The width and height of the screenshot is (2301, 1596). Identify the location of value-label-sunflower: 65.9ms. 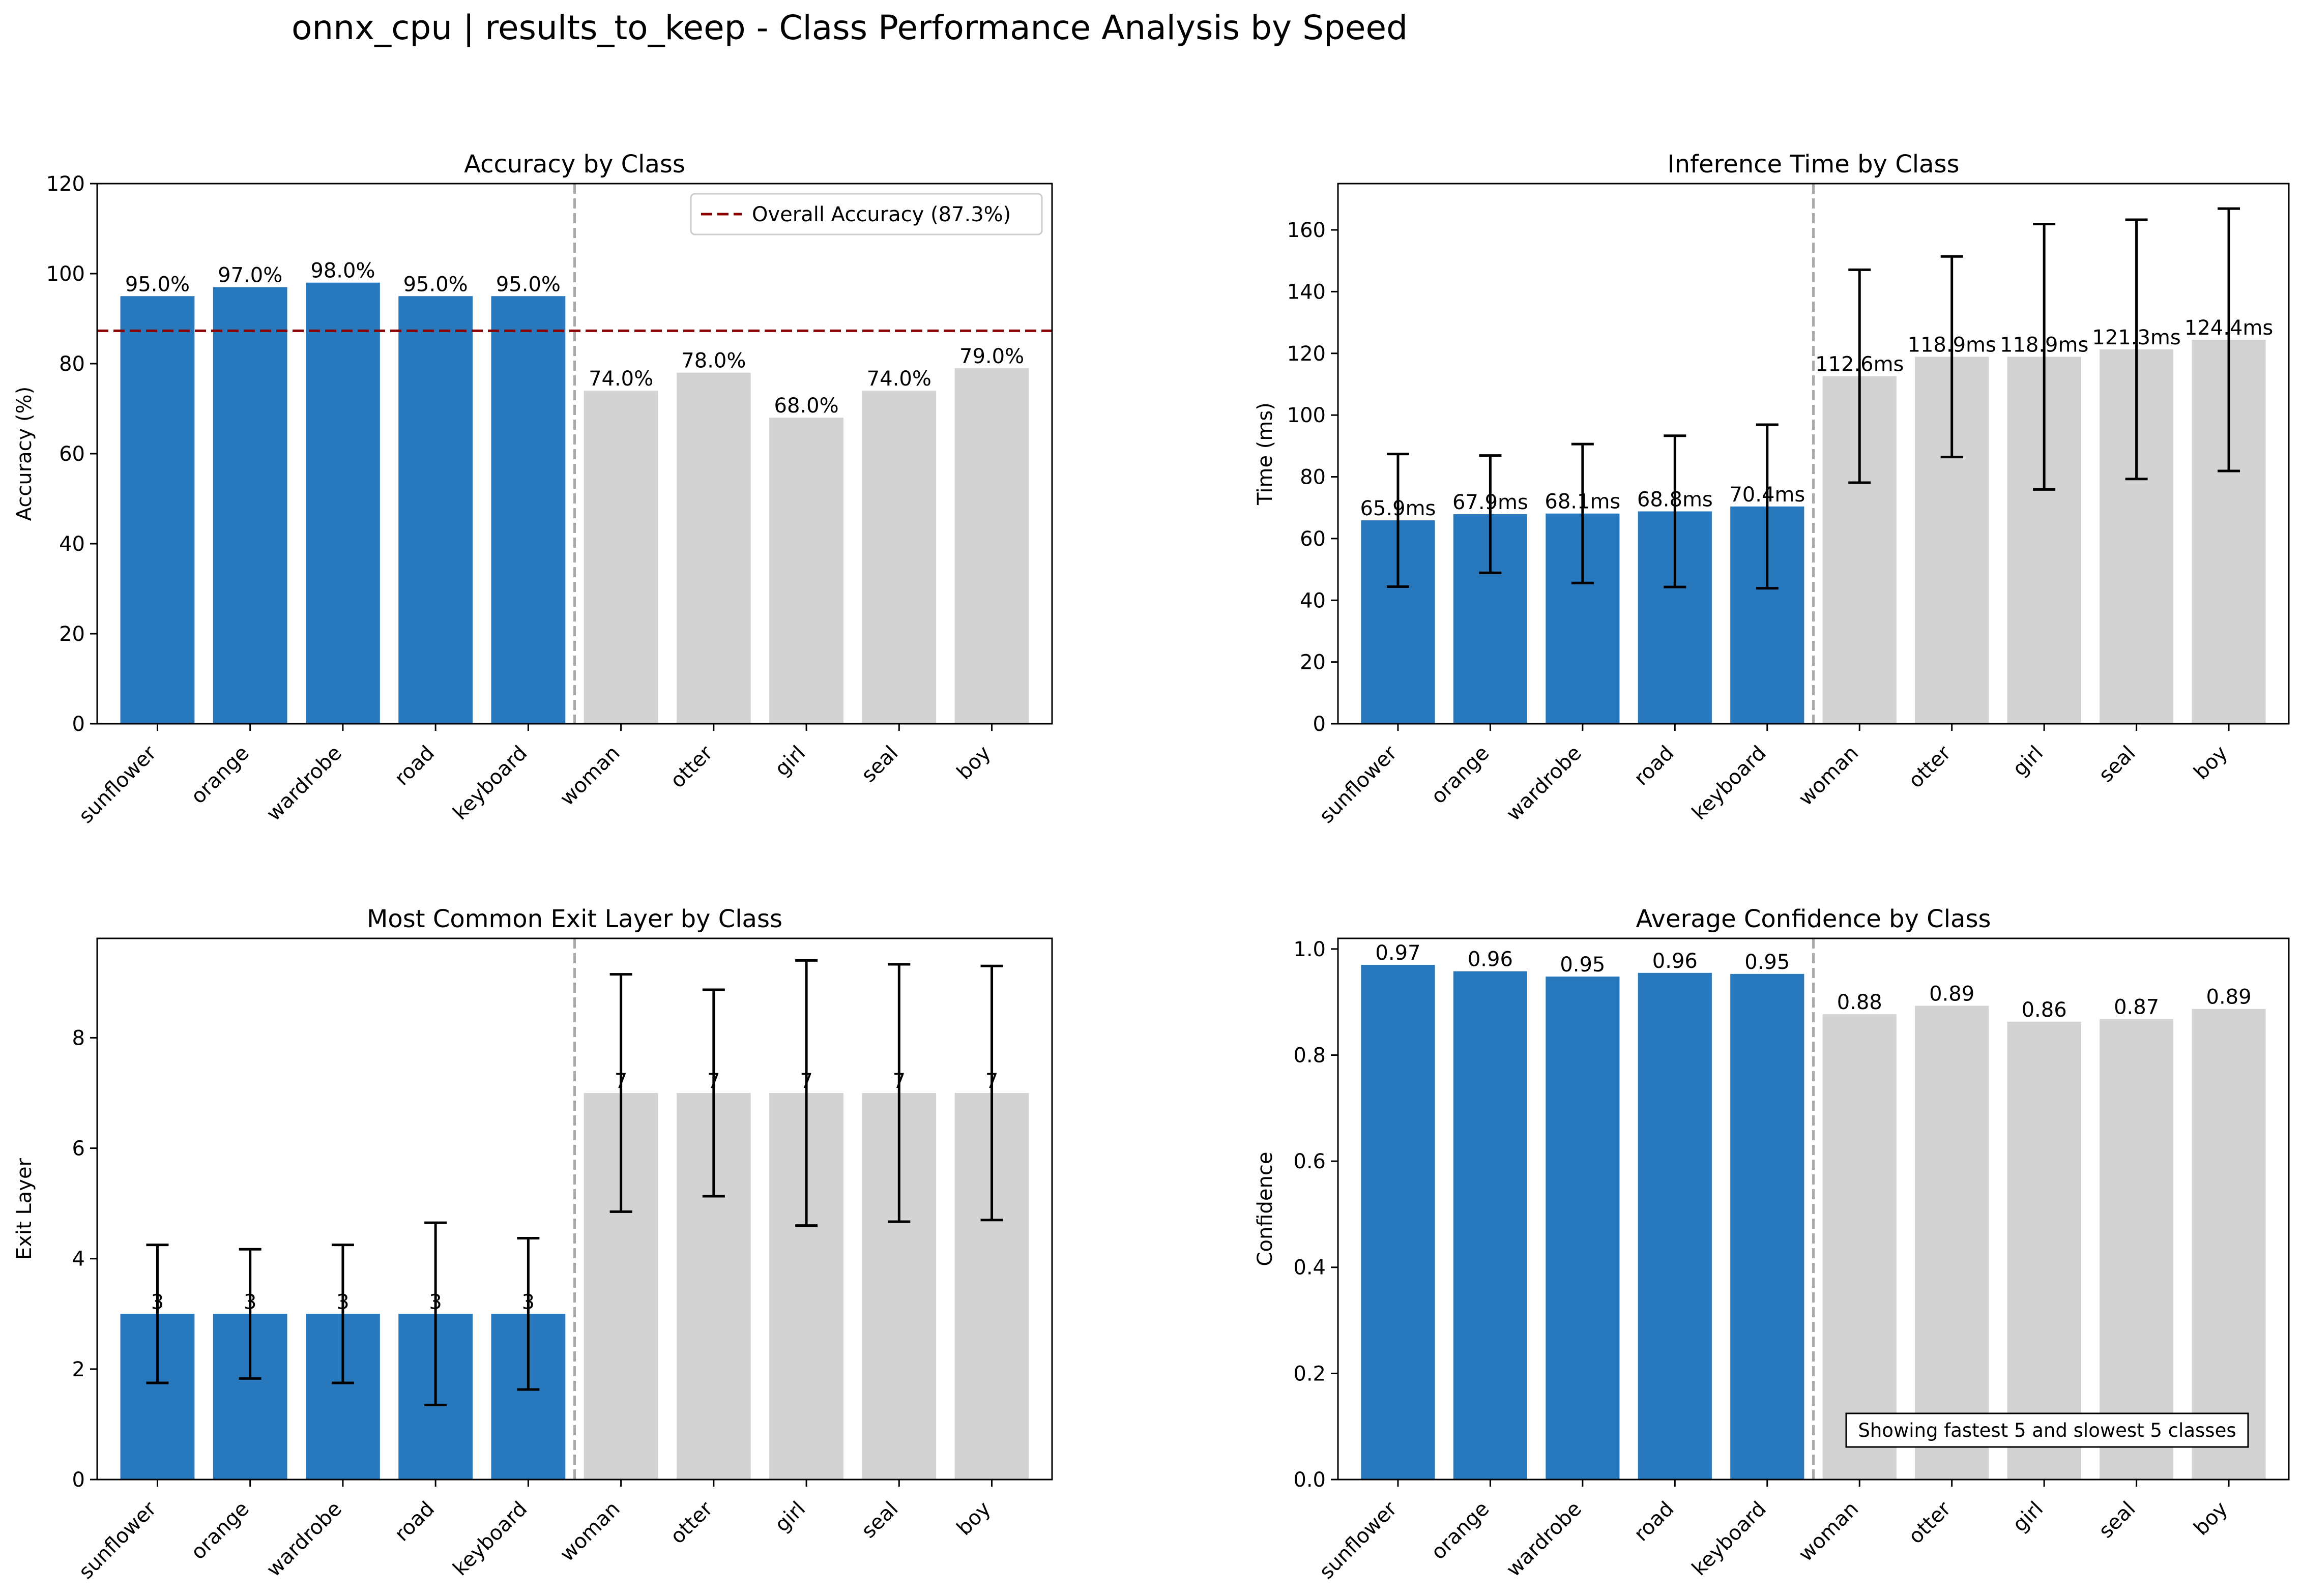
(1398, 509).